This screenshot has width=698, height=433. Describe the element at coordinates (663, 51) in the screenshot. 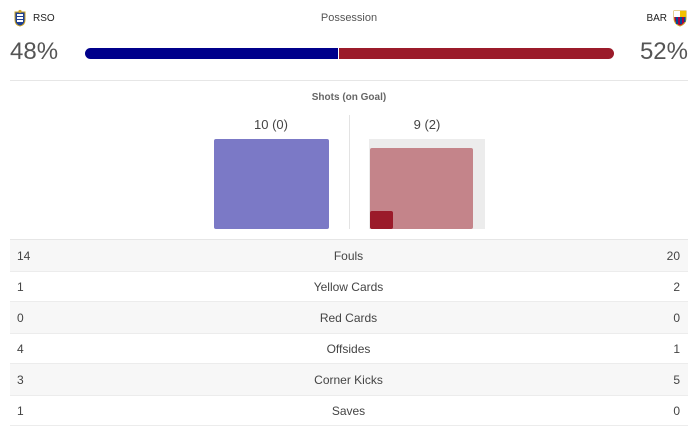

I see `away-possession-value: 52%` at that location.